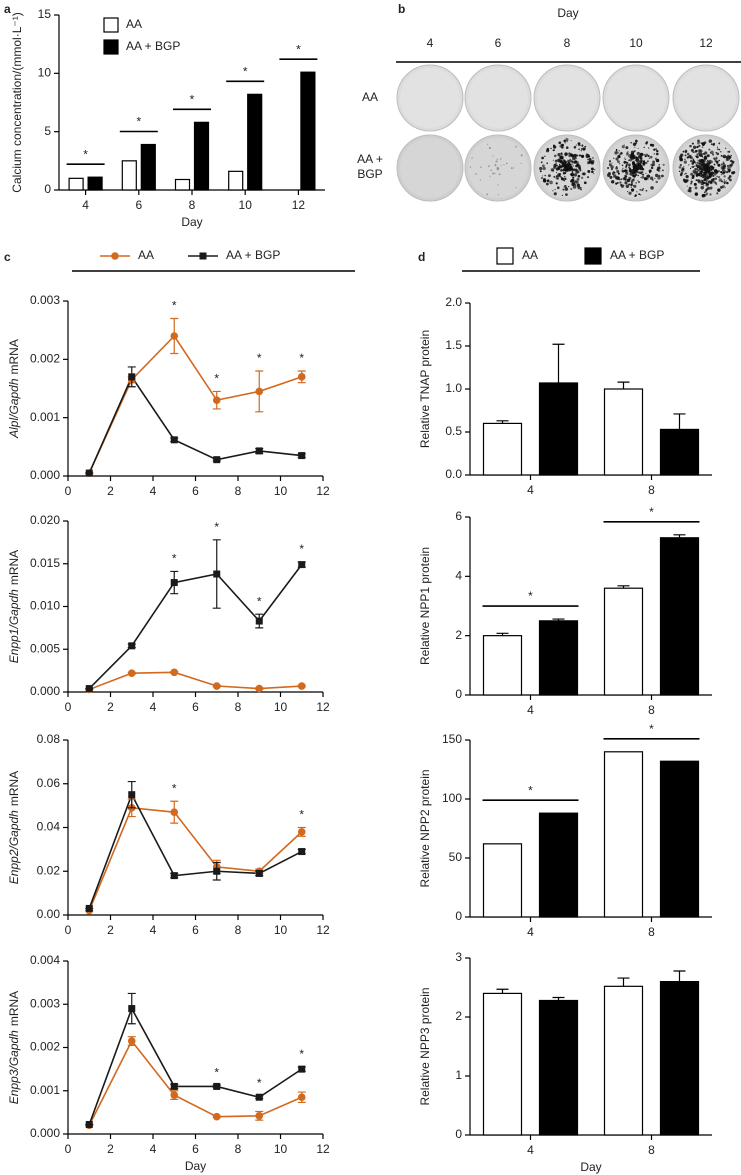  I want to click on y-tick-label: 0, so click(47, 189).